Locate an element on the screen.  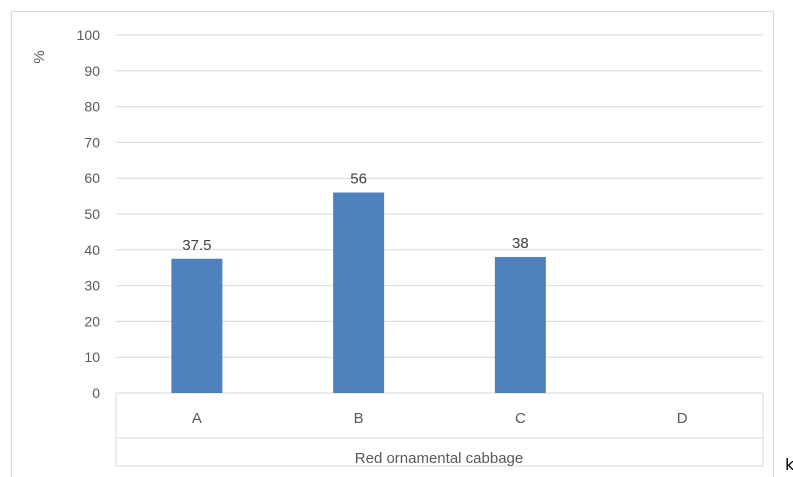
y-tick-label: 60 is located at coordinates (92, 178).